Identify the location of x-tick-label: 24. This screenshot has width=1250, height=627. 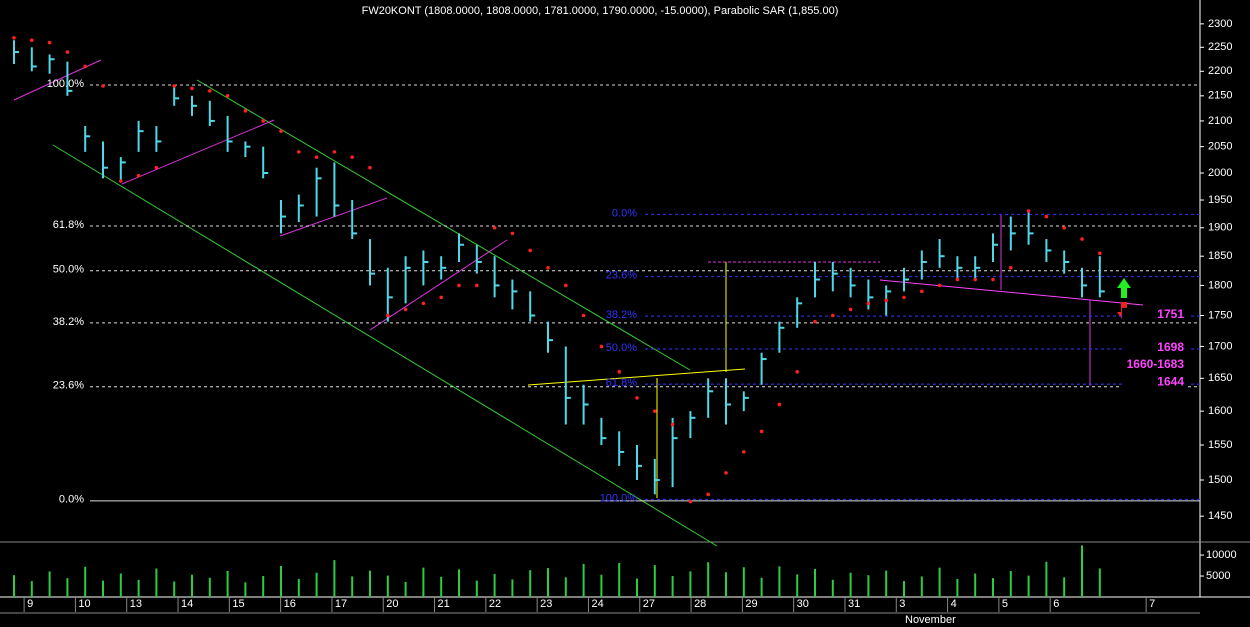
(597, 604).